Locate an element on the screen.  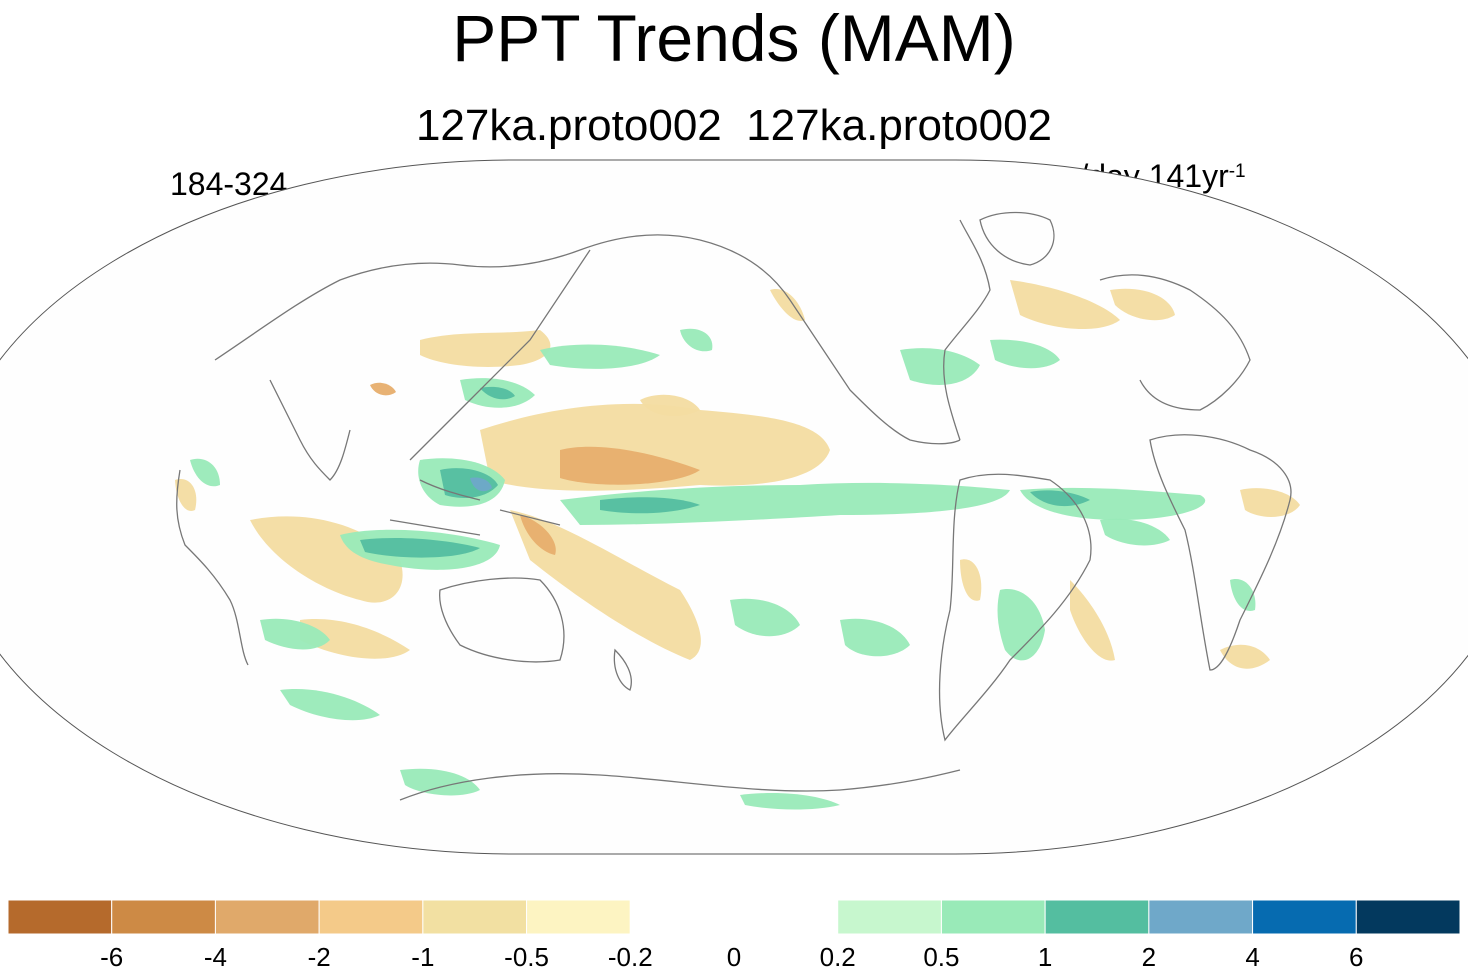
colorbar-tick-label: -0.5 is located at coordinates (526, 957).